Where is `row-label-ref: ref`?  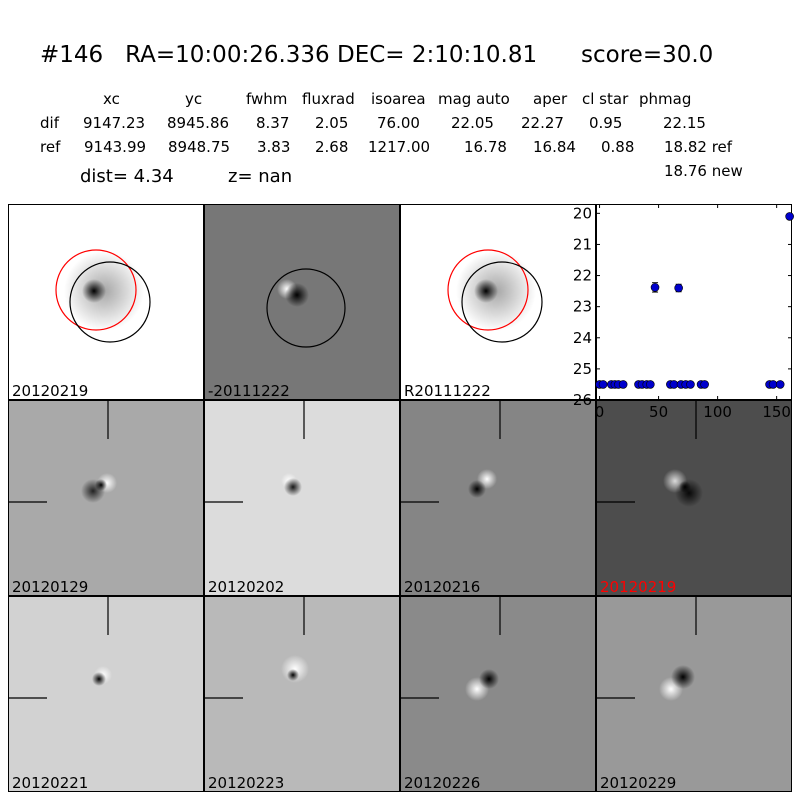
row-label-ref: ref is located at coordinates (50, 147).